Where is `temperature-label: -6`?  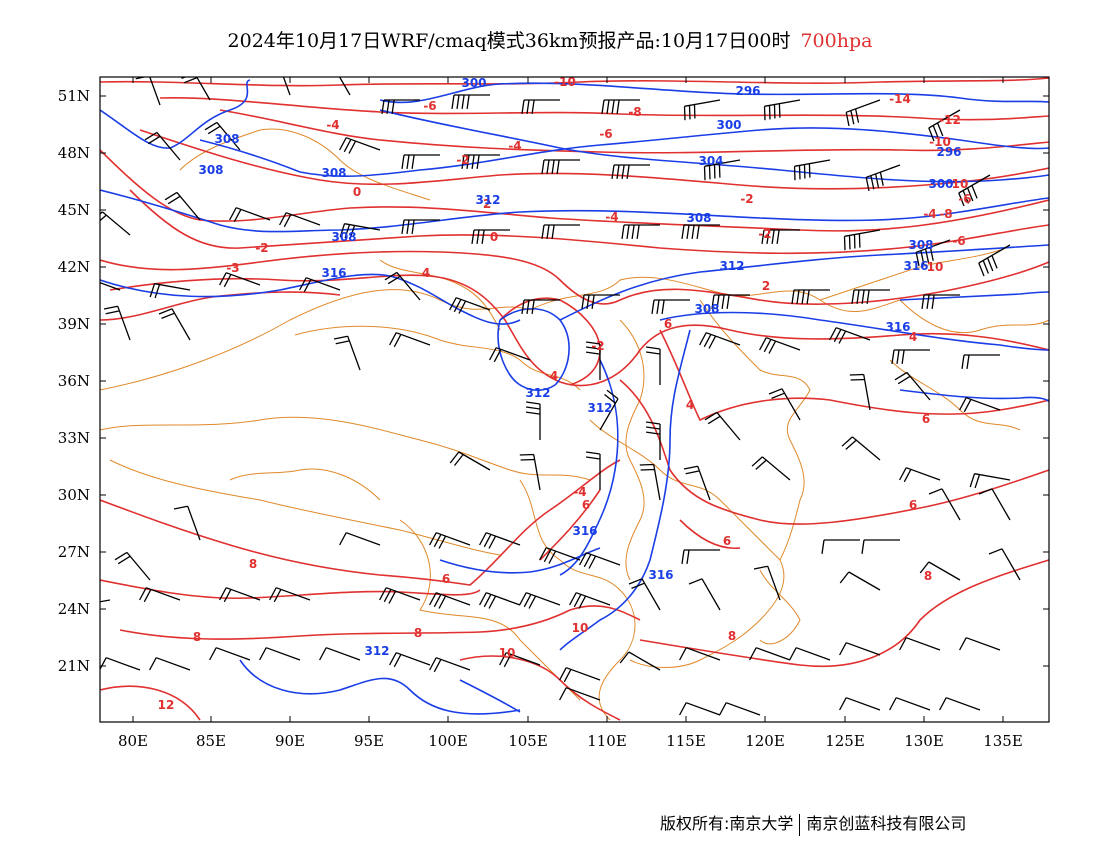 temperature-label: -6 is located at coordinates (429, 106).